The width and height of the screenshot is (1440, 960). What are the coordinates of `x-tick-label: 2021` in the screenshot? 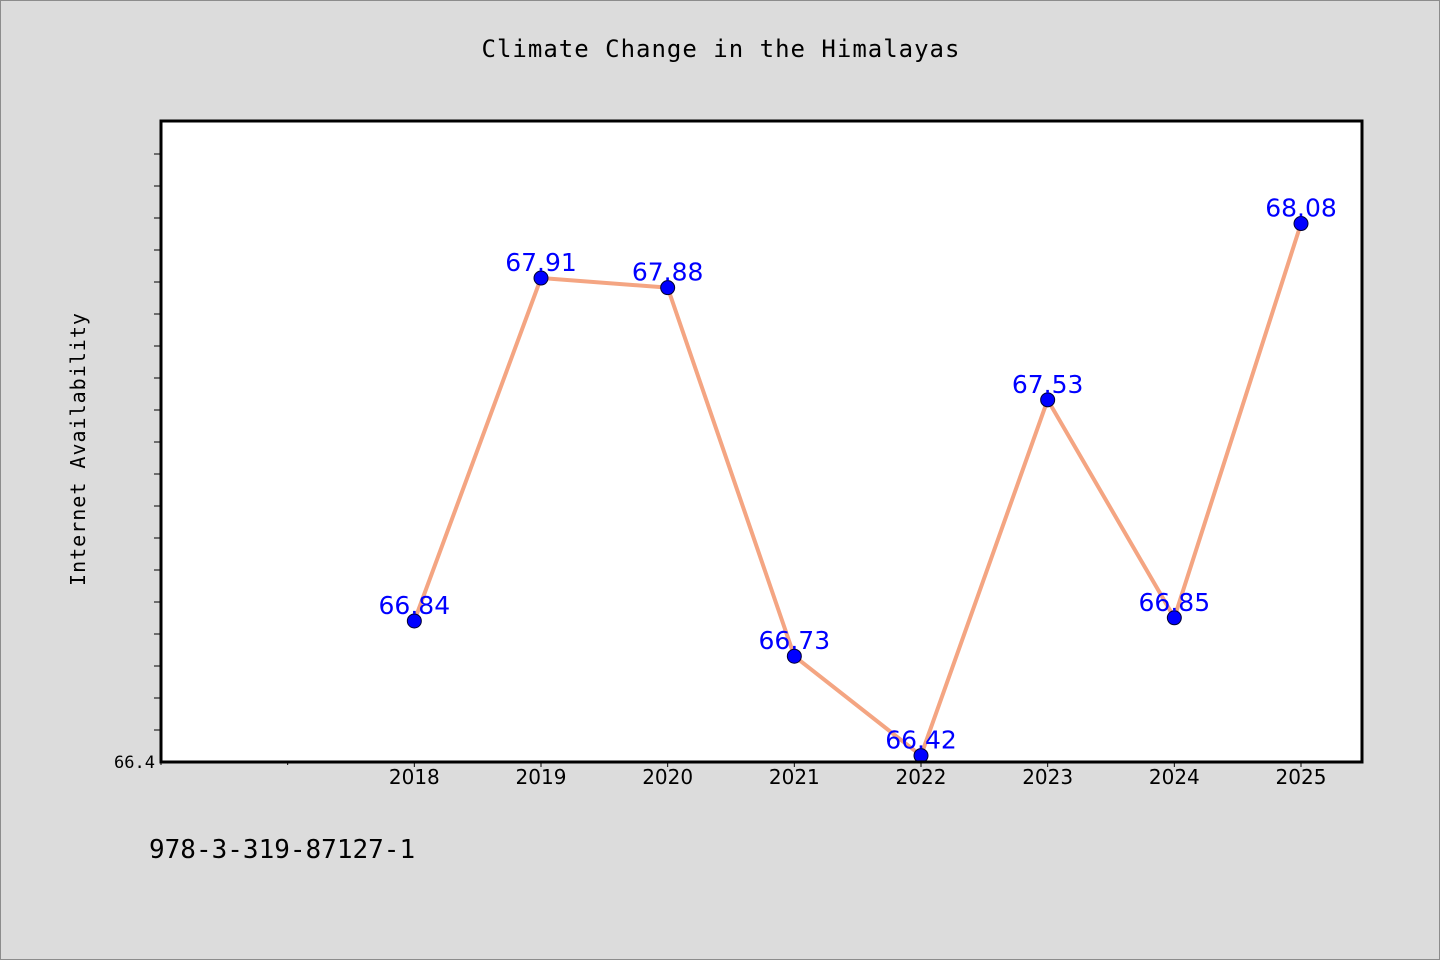 It's located at (794, 777).